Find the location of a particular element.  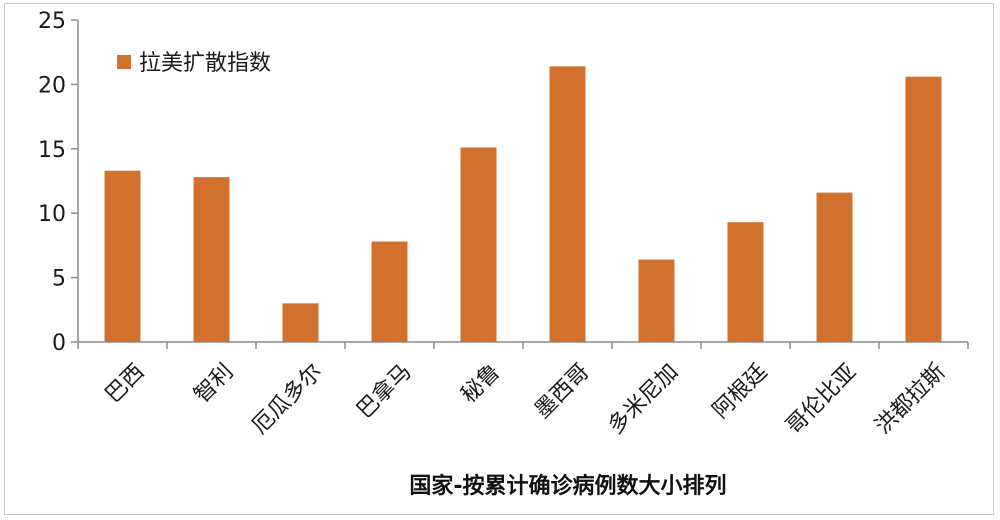

x-tick-label: 哥伦比亚 is located at coordinates (822, 399).